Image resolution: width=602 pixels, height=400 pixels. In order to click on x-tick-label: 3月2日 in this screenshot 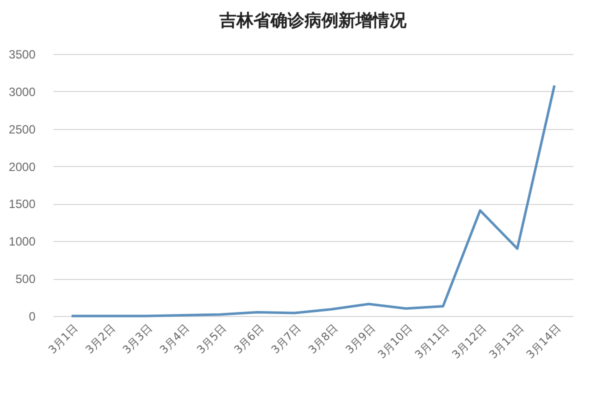, I will do `click(100, 339)`.